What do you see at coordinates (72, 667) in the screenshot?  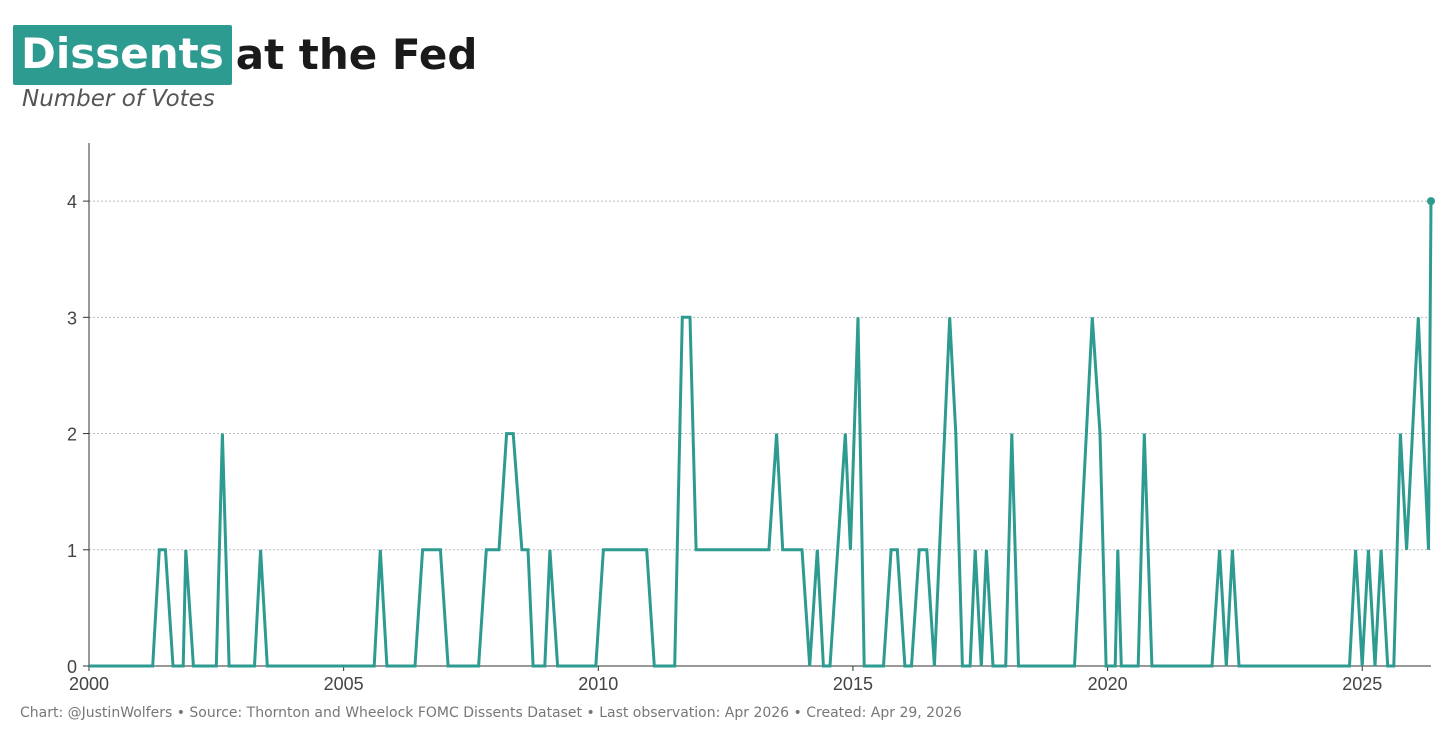 I see `y-tick-label: 0` at bounding box center [72, 667].